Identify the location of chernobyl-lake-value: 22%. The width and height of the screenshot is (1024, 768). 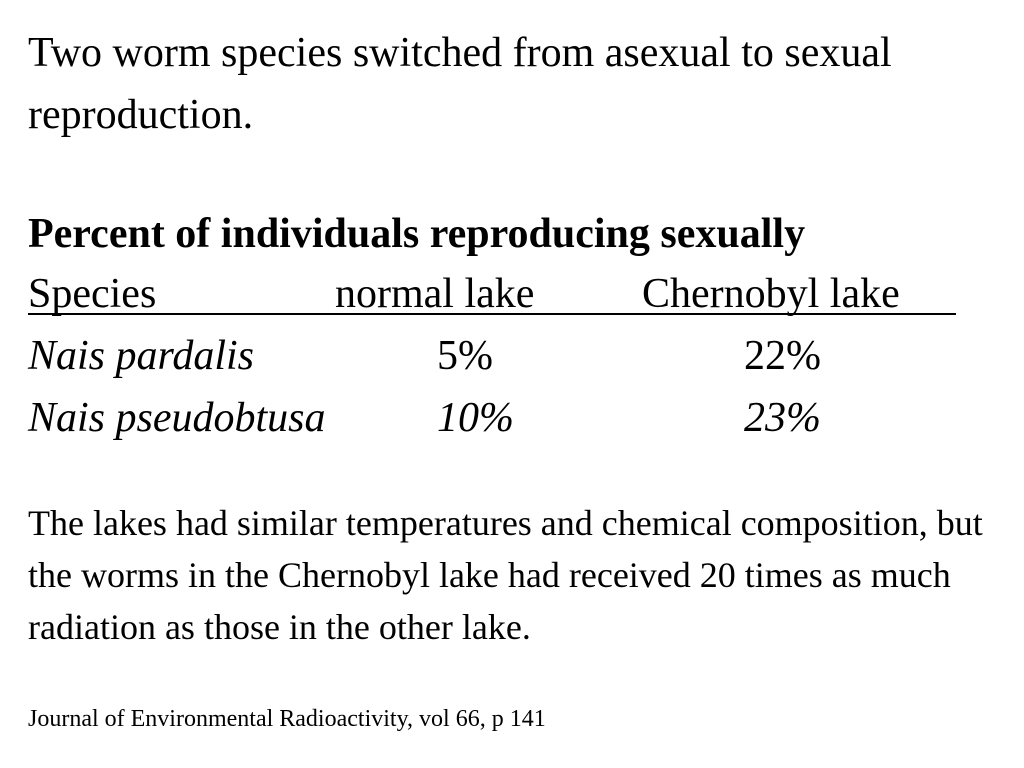
(782, 356).